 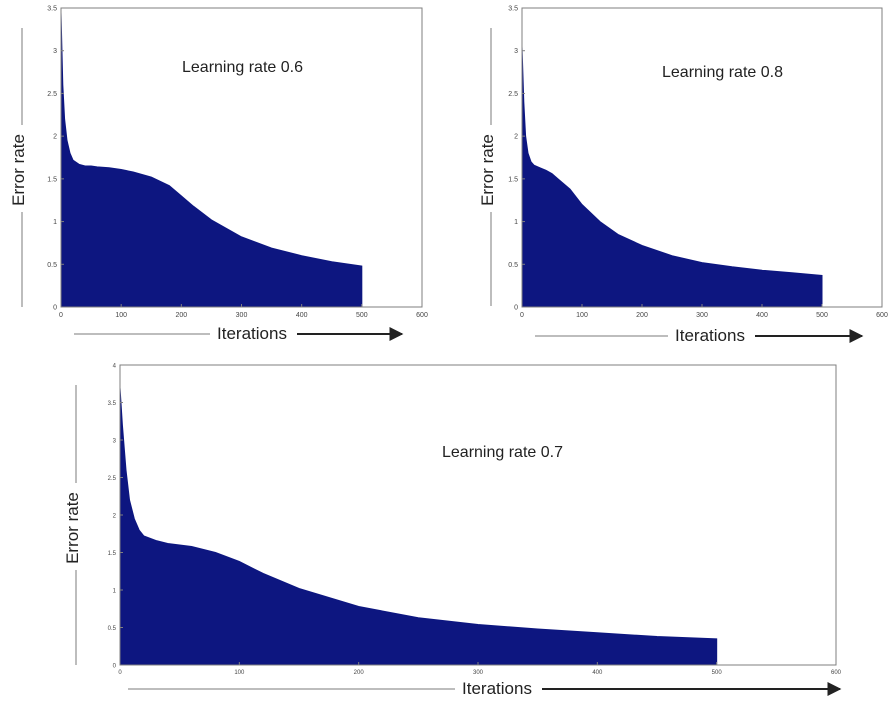 What do you see at coordinates (115, 367) in the screenshot?
I see `y-tick-label: 4` at bounding box center [115, 367].